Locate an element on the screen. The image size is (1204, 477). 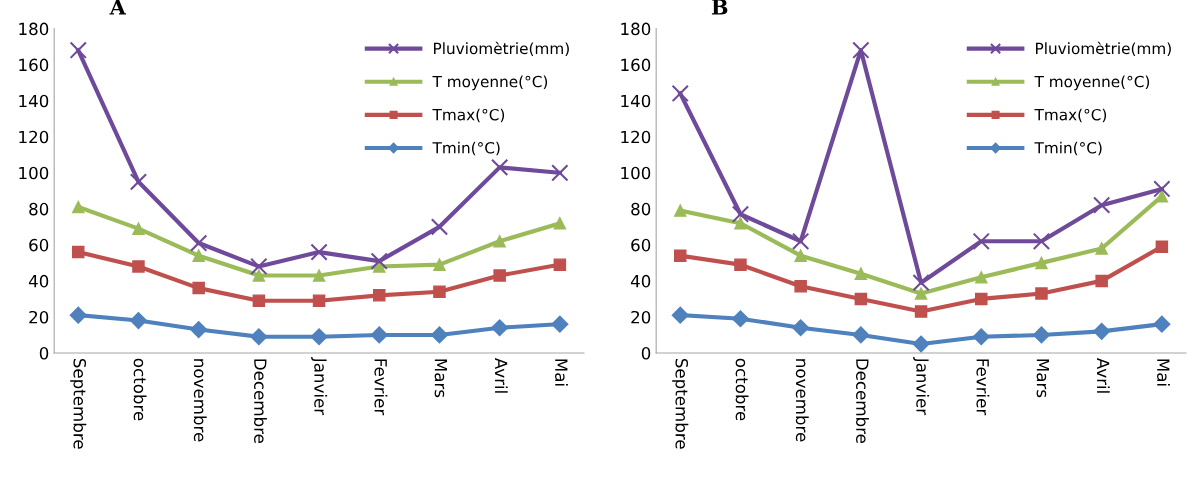
x-tick-label: Decembre is located at coordinates (862, 401).